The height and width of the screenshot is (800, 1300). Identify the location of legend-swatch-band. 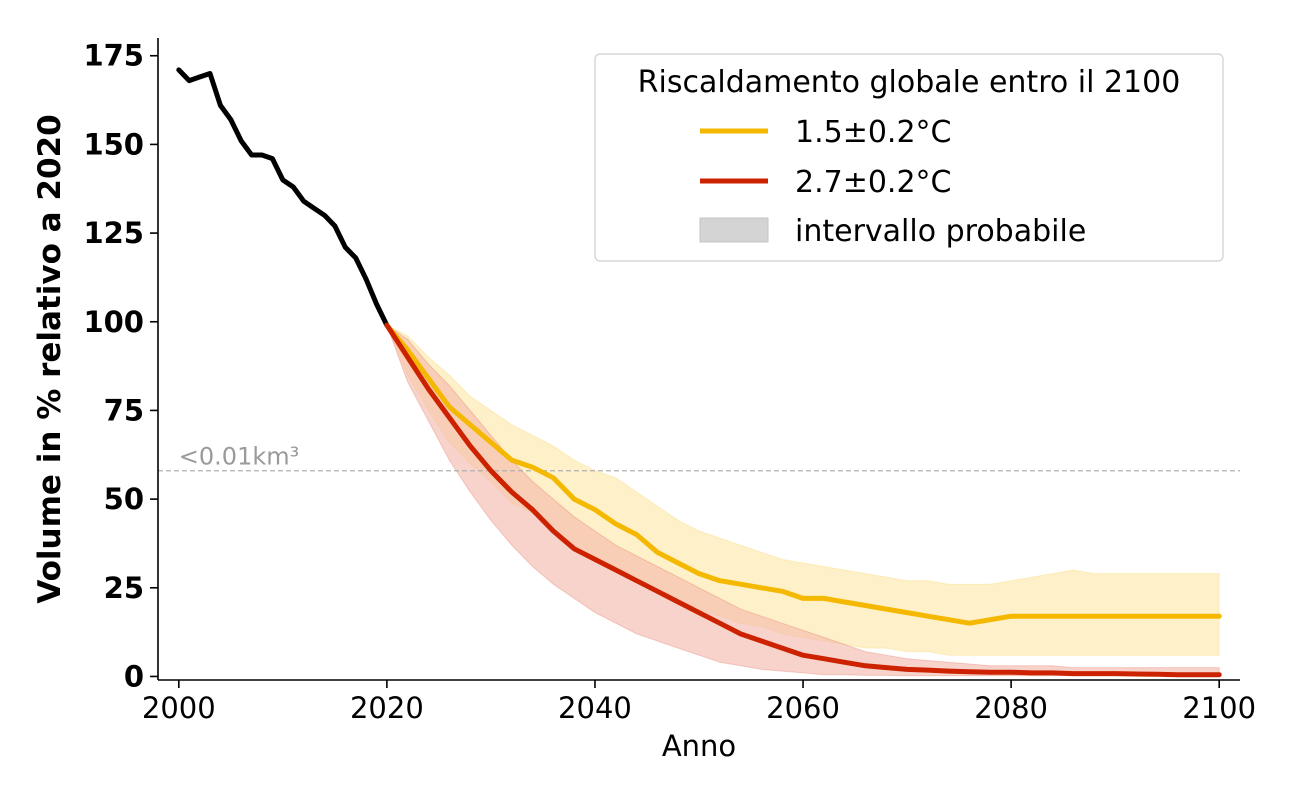
(734, 230).